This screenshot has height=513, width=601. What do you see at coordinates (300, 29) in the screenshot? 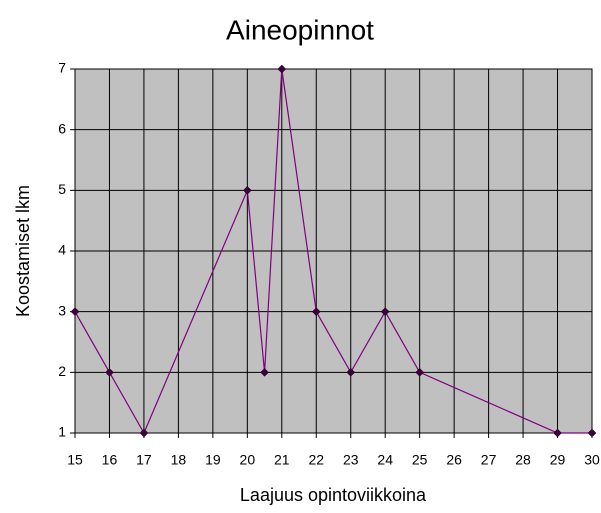
I see `chart-title: Aineopinnot` at bounding box center [300, 29].